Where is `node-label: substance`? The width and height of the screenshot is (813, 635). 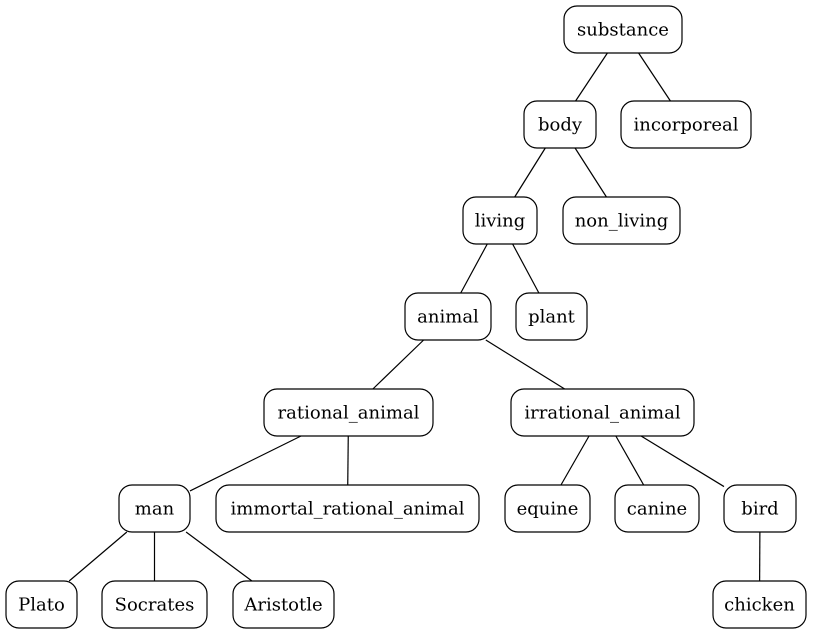
node-label: substance is located at coordinates (623, 30).